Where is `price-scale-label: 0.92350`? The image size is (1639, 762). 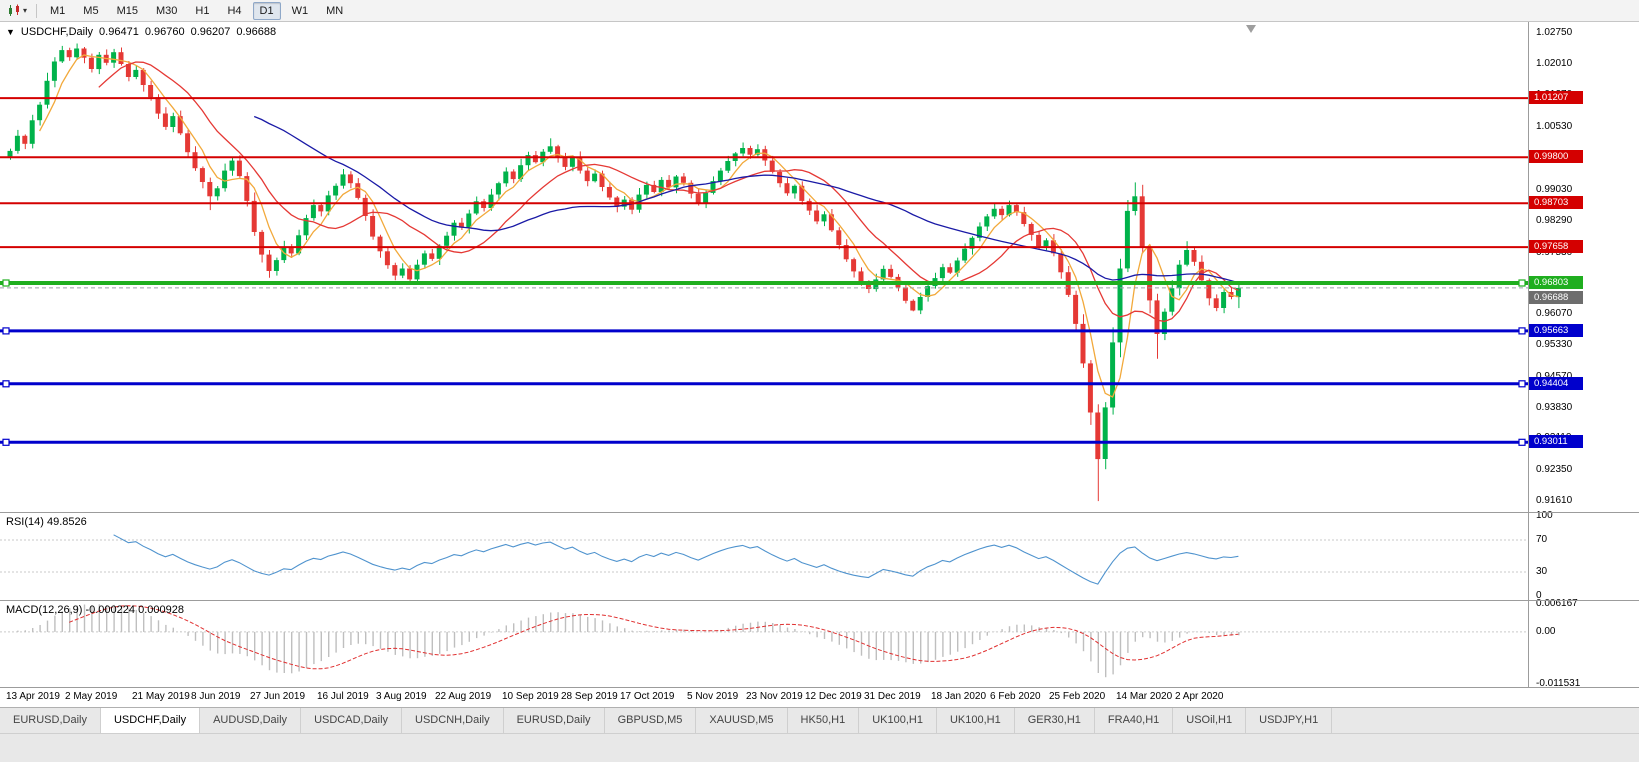
price-scale-label: 0.92350 is located at coordinates (1554, 469).